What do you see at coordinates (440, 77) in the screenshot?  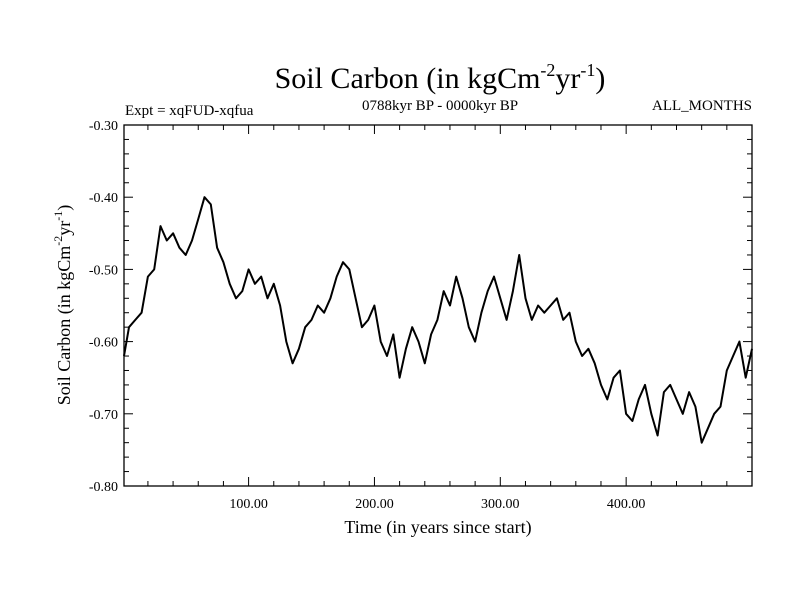 I see `chart-title: Soil Carbon (in kgCm-2yr-1)` at bounding box center [440, 77].